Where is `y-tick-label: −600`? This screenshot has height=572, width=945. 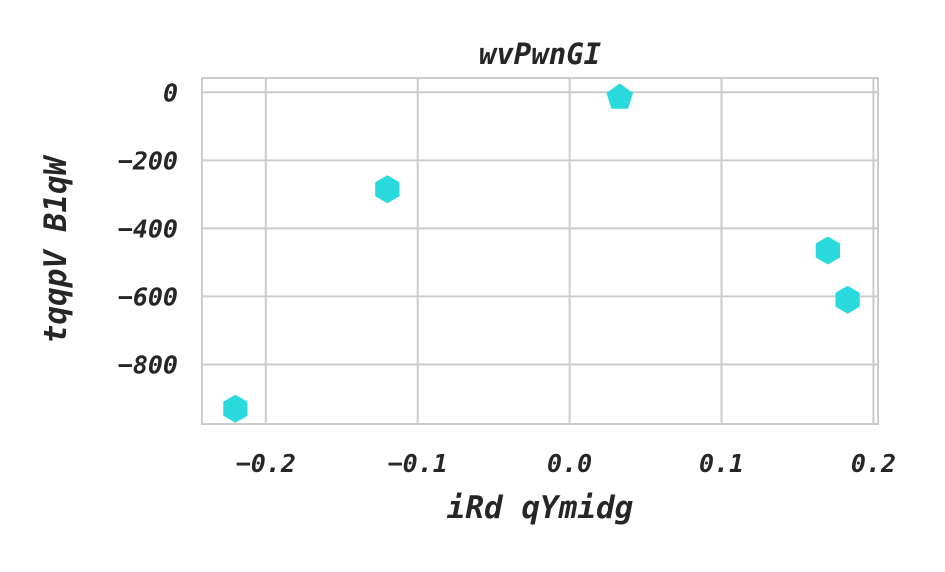 y-tick-label: −600 is located at coordinates (148, 296).